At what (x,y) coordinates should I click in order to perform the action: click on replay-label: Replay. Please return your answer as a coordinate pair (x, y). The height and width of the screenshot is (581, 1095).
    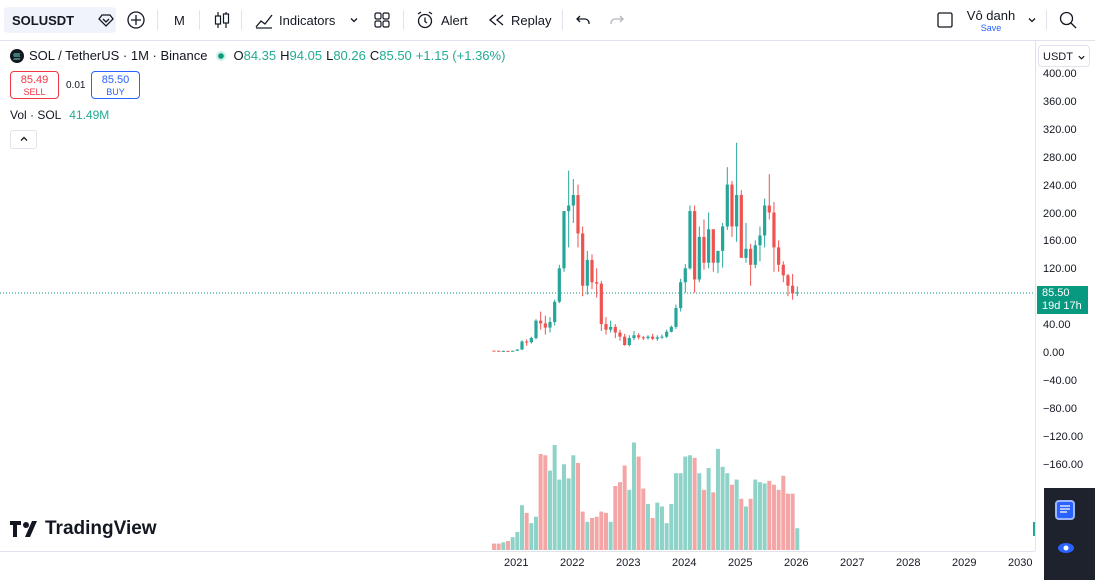
    Looking at the image, I should click on (531, 20).